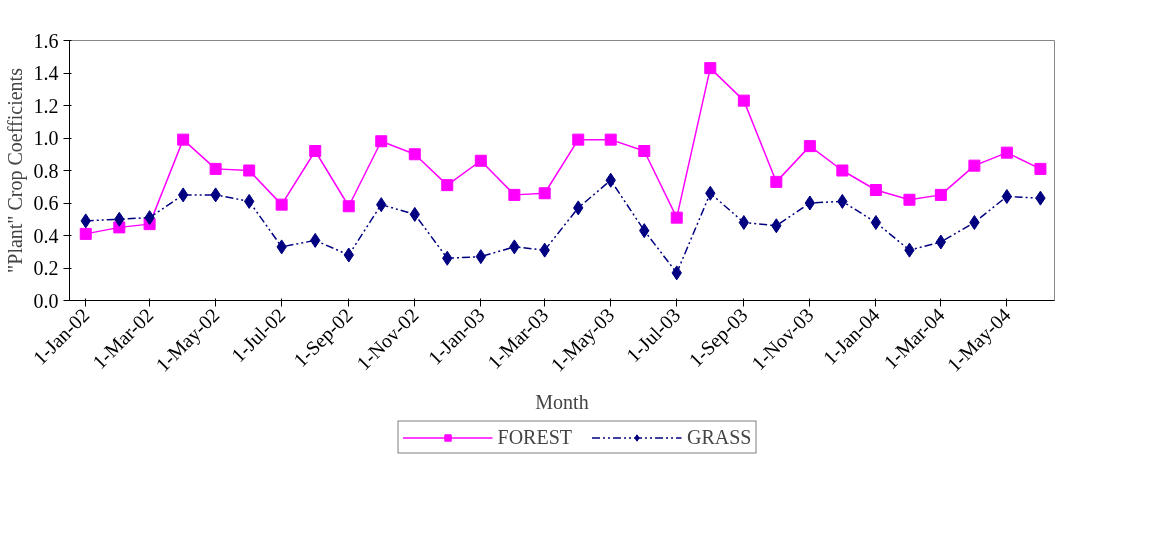  What do you see at coordinates (46, 73) in the screenshot?
I see `y-tick-label: 1.4` at bounding box center [46, 73].